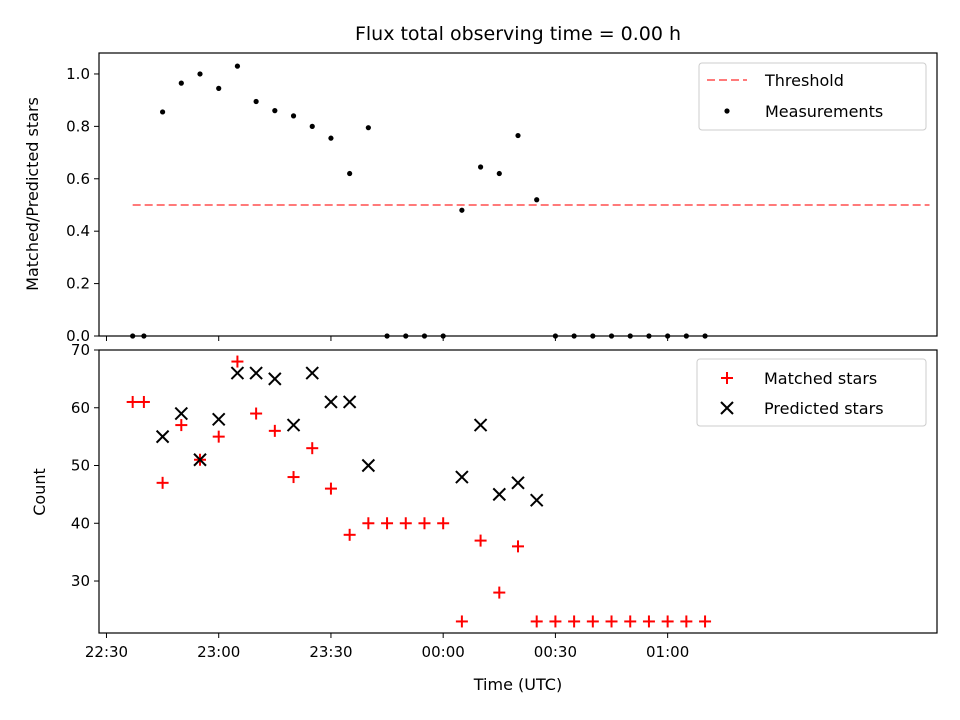  Describe the element at coordinates (80, 408) in the screenshot. I see `y-tick-label: 60` at that location.